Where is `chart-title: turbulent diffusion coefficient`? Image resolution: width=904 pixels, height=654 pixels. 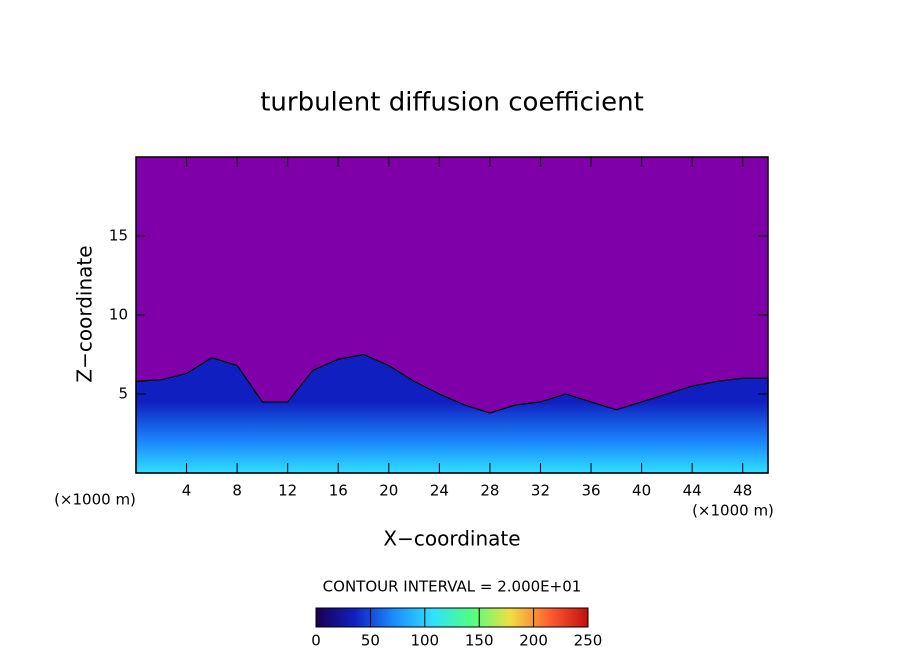
chart-title: turbulent diffusion coefficient is located at coordinates (452, 103).